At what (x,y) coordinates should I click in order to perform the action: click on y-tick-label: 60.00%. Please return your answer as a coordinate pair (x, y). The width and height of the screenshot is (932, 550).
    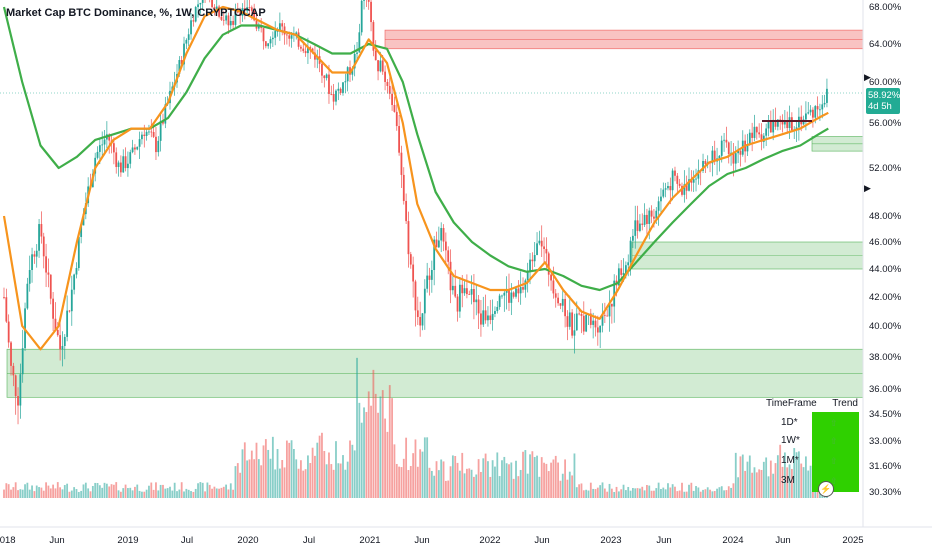
    Looking at the image, I should click on (885, 82).